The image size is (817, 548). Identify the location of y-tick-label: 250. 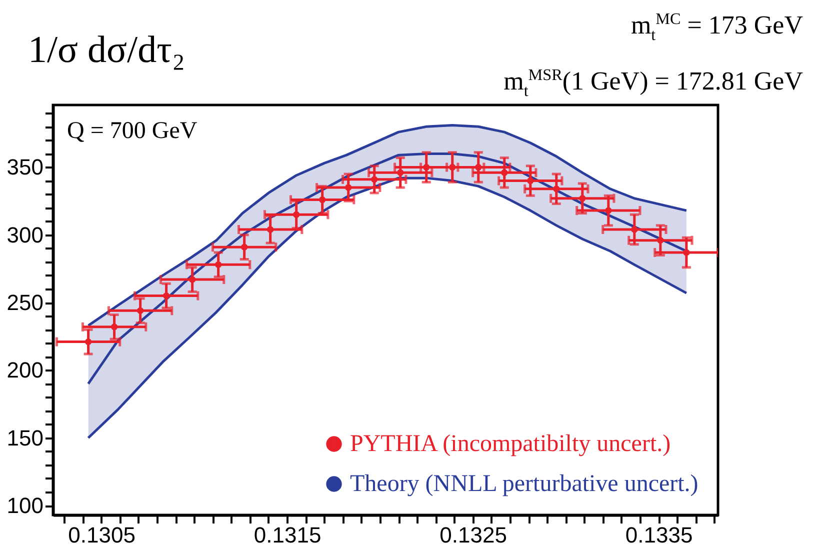
(25, 303).